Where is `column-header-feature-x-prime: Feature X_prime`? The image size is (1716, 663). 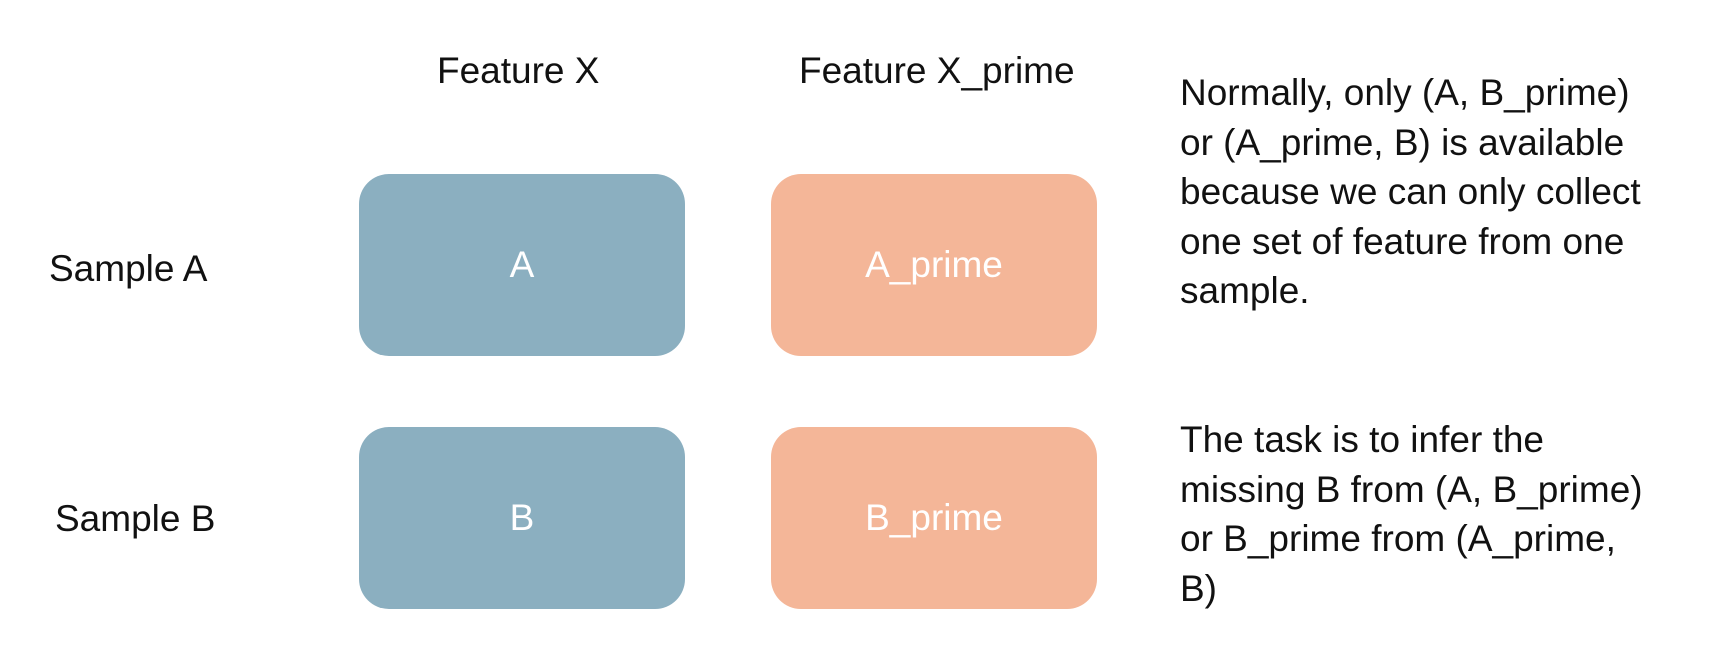 column-header-feature-x-prime: Feature X_prime is located at coordinates (937, 70).